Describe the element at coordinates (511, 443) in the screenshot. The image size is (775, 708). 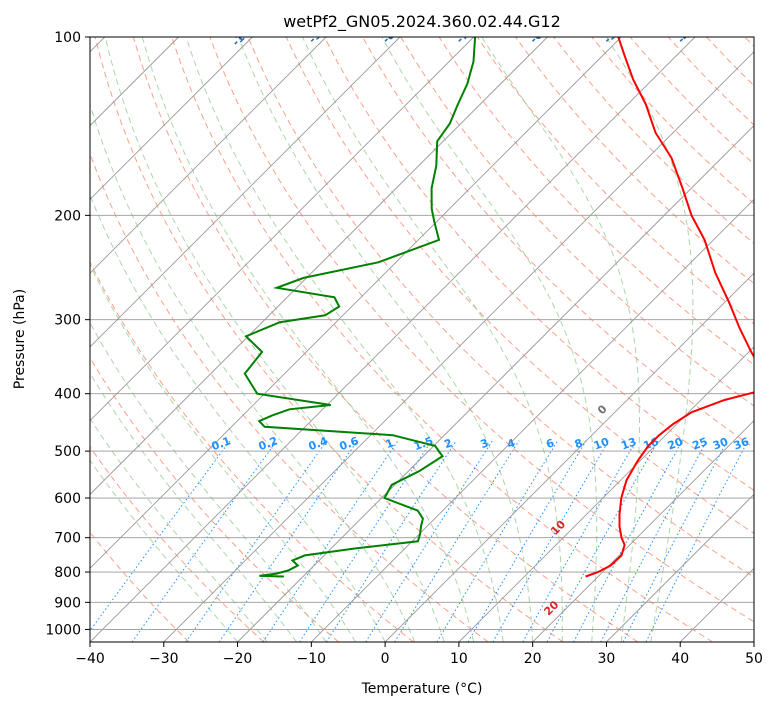
I see `mixing-ratio-label: 4` at that location.